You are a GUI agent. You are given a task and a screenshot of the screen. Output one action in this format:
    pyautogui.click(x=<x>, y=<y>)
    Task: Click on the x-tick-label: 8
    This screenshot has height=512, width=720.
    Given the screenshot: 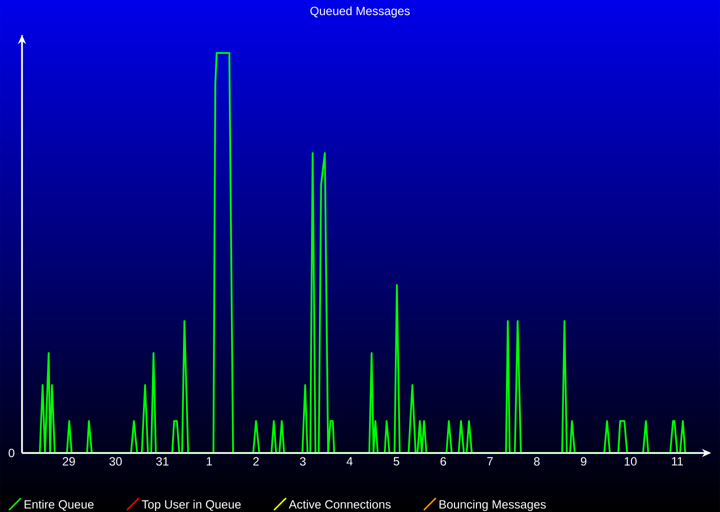 What is the action you would take?
    pyautogui.click(x=537, y=461)
    